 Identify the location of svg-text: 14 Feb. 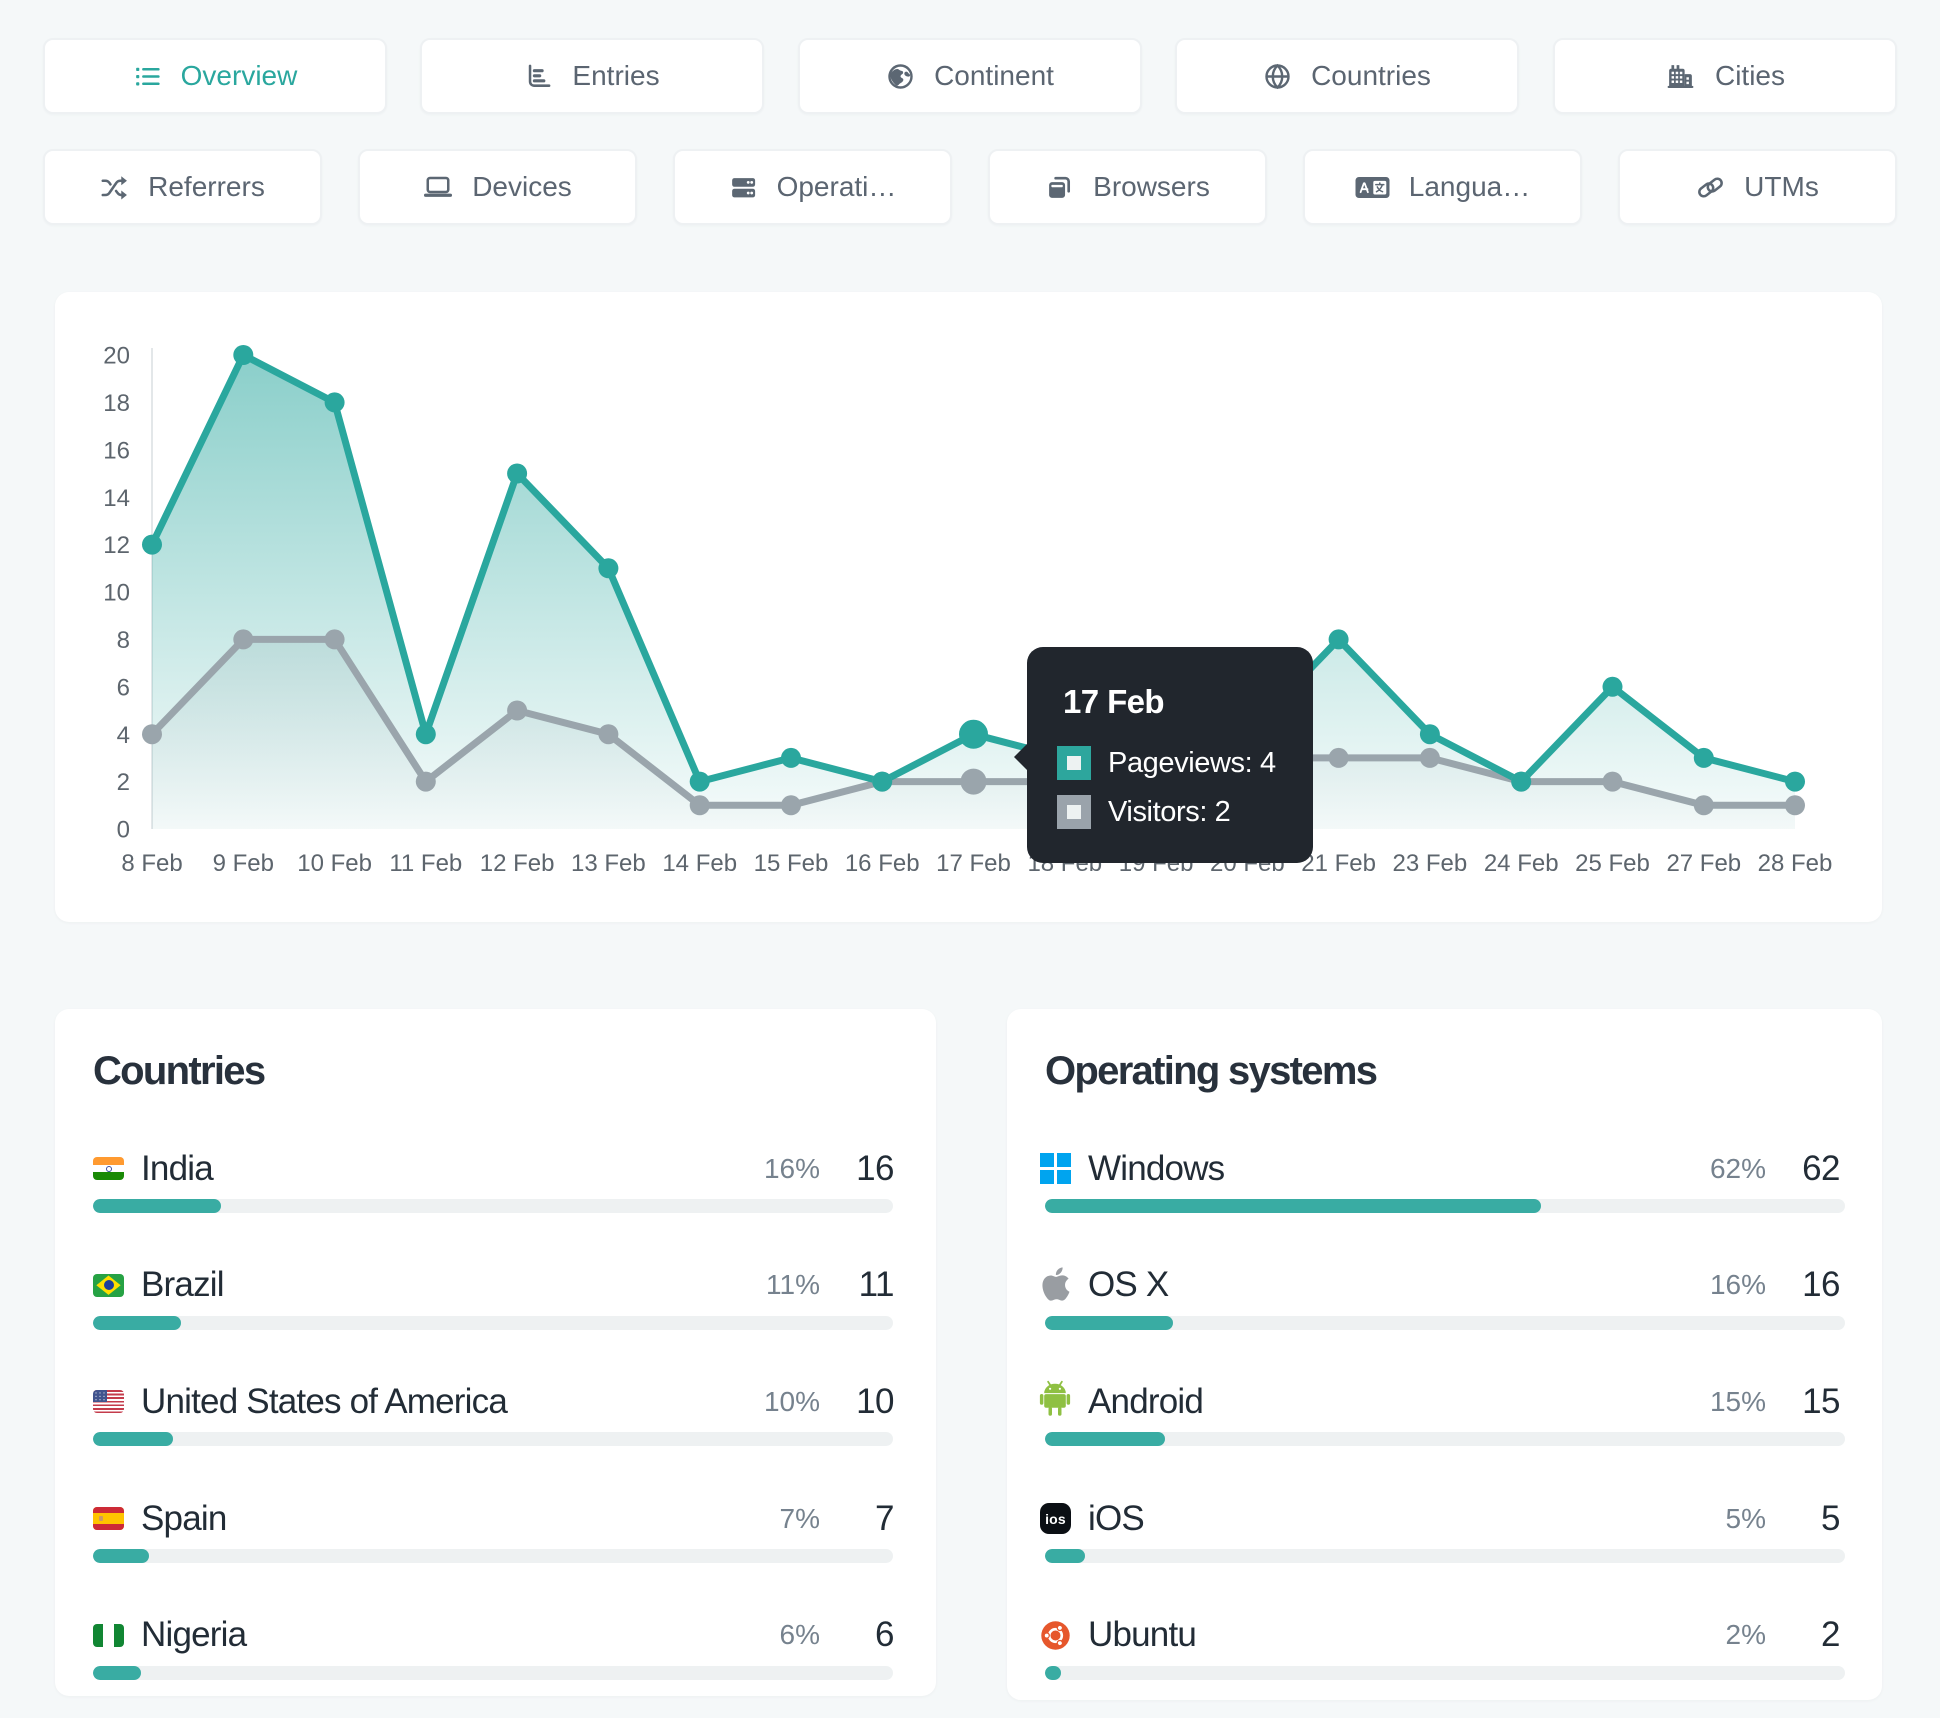
(699, 863).